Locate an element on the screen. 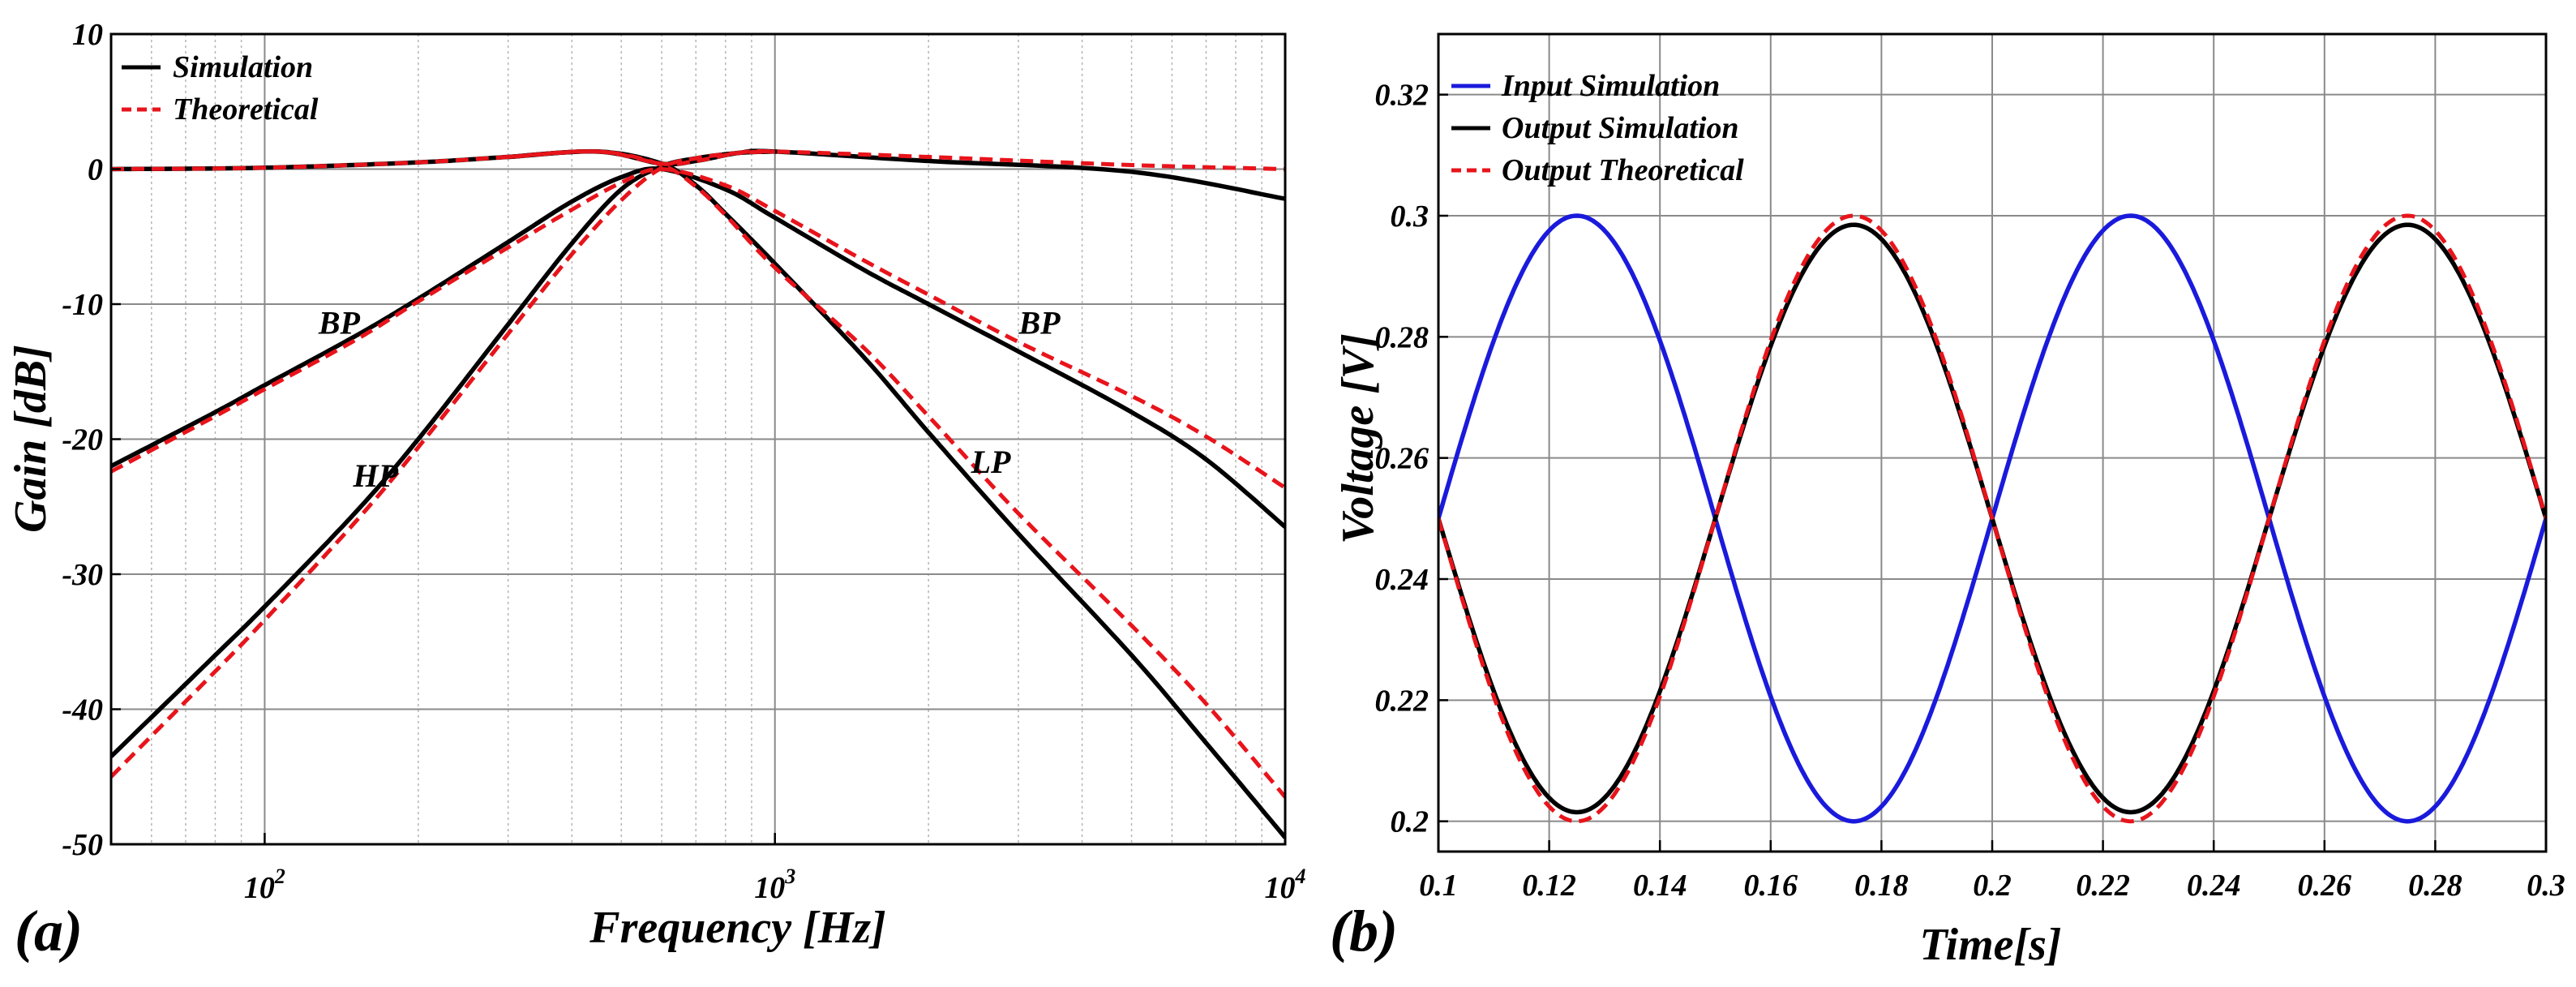  panel-b-xlabel: Time[s] is located at coordinates (1990, 945).